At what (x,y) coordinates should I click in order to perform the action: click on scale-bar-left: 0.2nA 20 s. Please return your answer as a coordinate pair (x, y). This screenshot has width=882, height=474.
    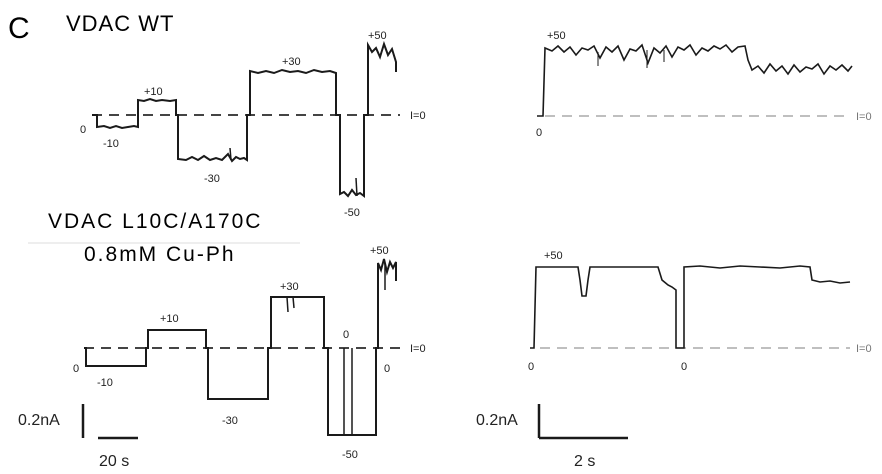
    Looking at the image, I should click on (78, 437).